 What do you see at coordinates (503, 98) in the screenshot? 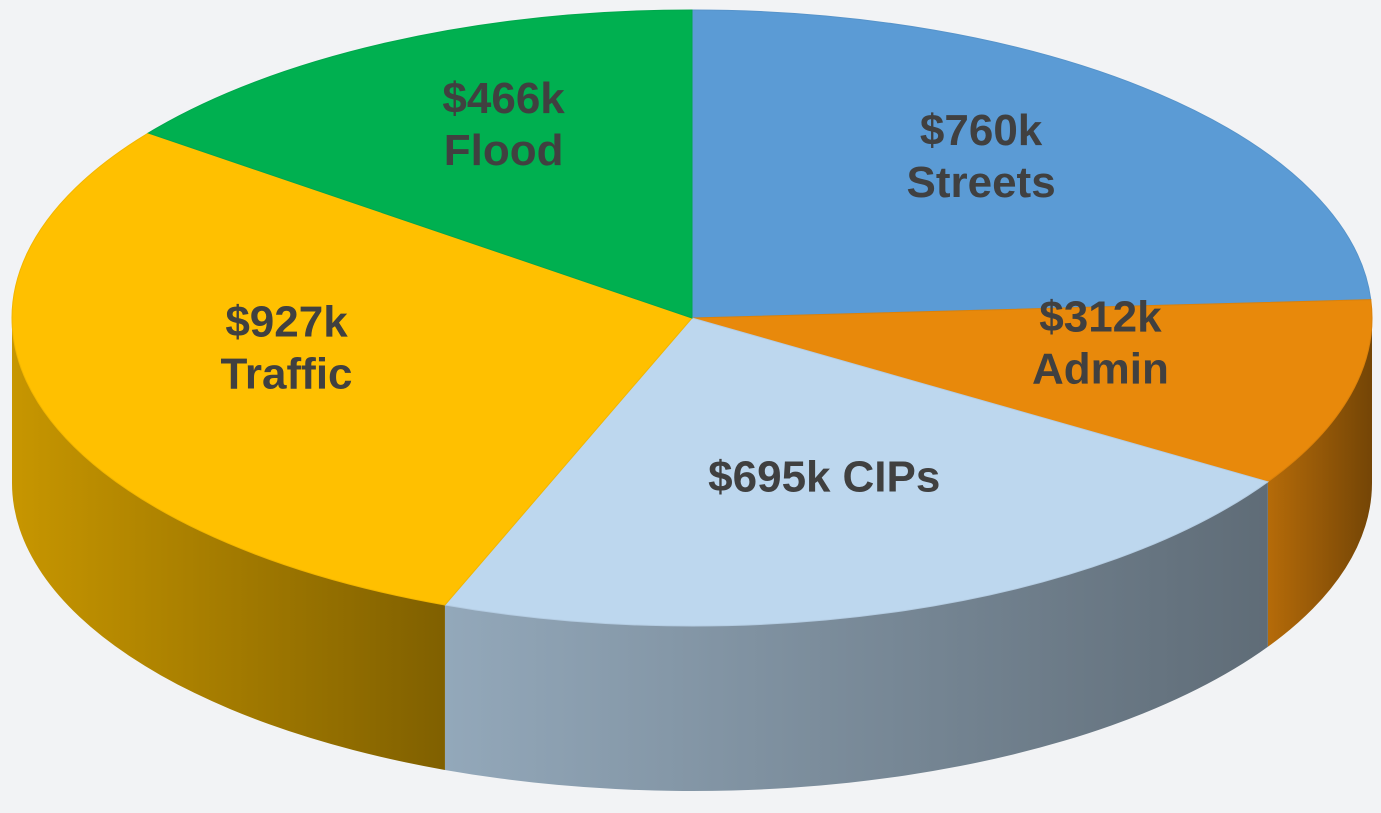
I see `label-value: $466k` at bounding box center [503, 98].